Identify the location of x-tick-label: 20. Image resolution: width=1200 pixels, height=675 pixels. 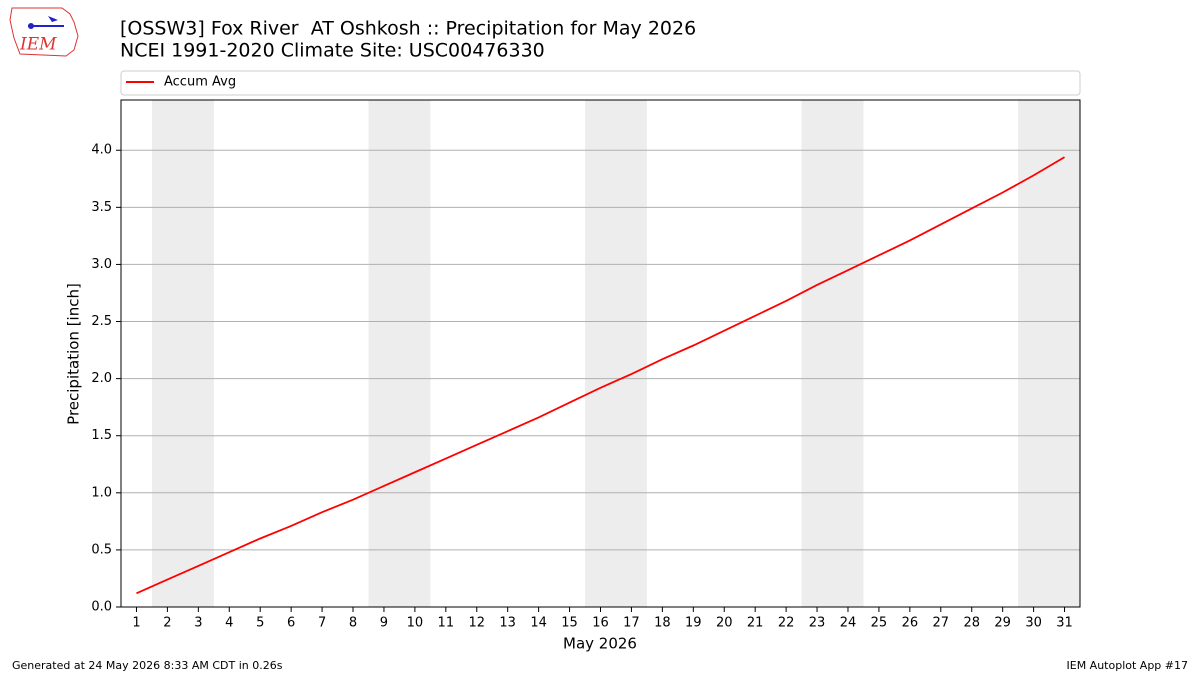
(724, 623).